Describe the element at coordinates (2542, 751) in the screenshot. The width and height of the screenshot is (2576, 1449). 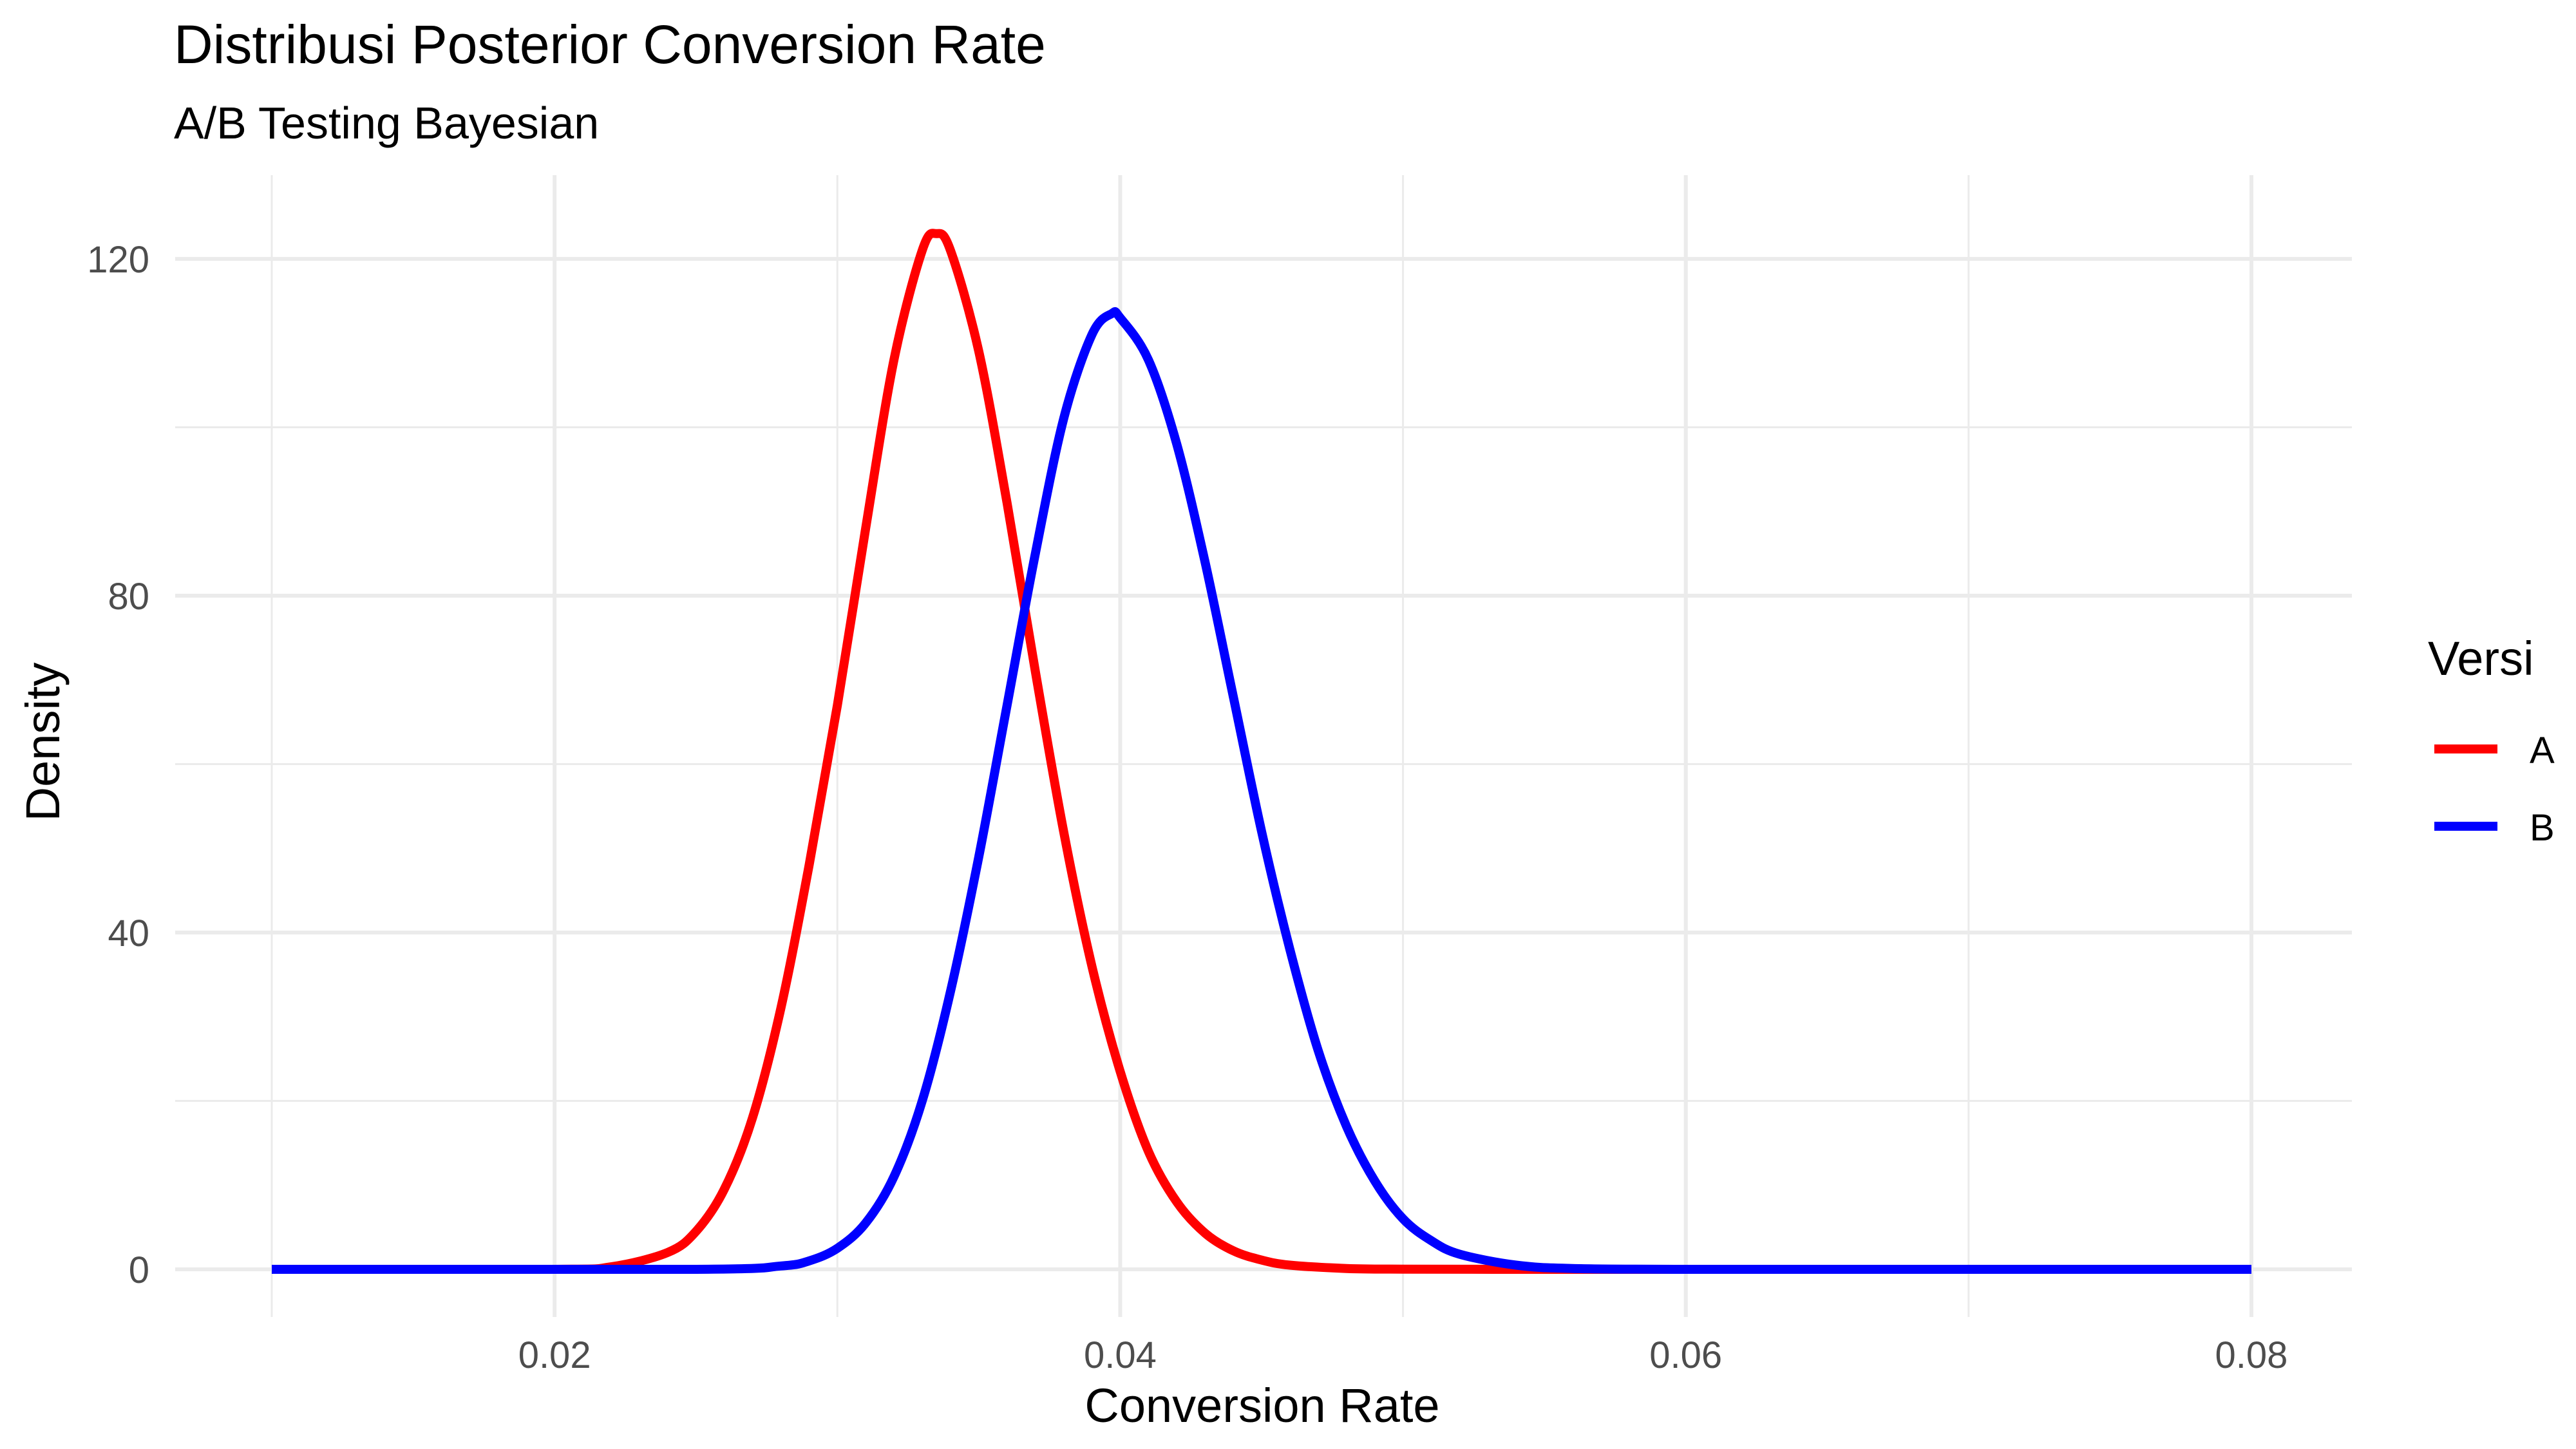
I see `legend-label-a: A` at that location.